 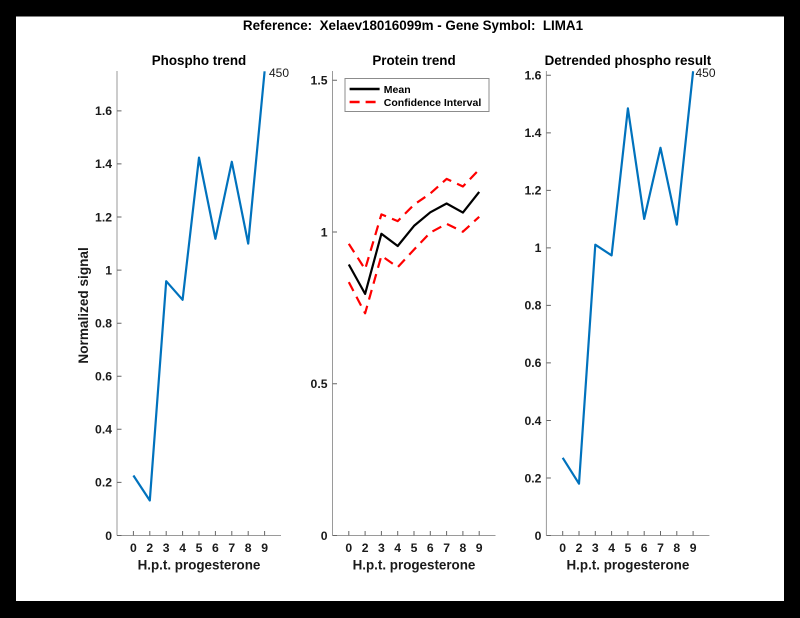 What do you see at coordinates (83, 305) in the screenshot?
I see `svg-text: Normalized signal` at bounding box center [83, 305].